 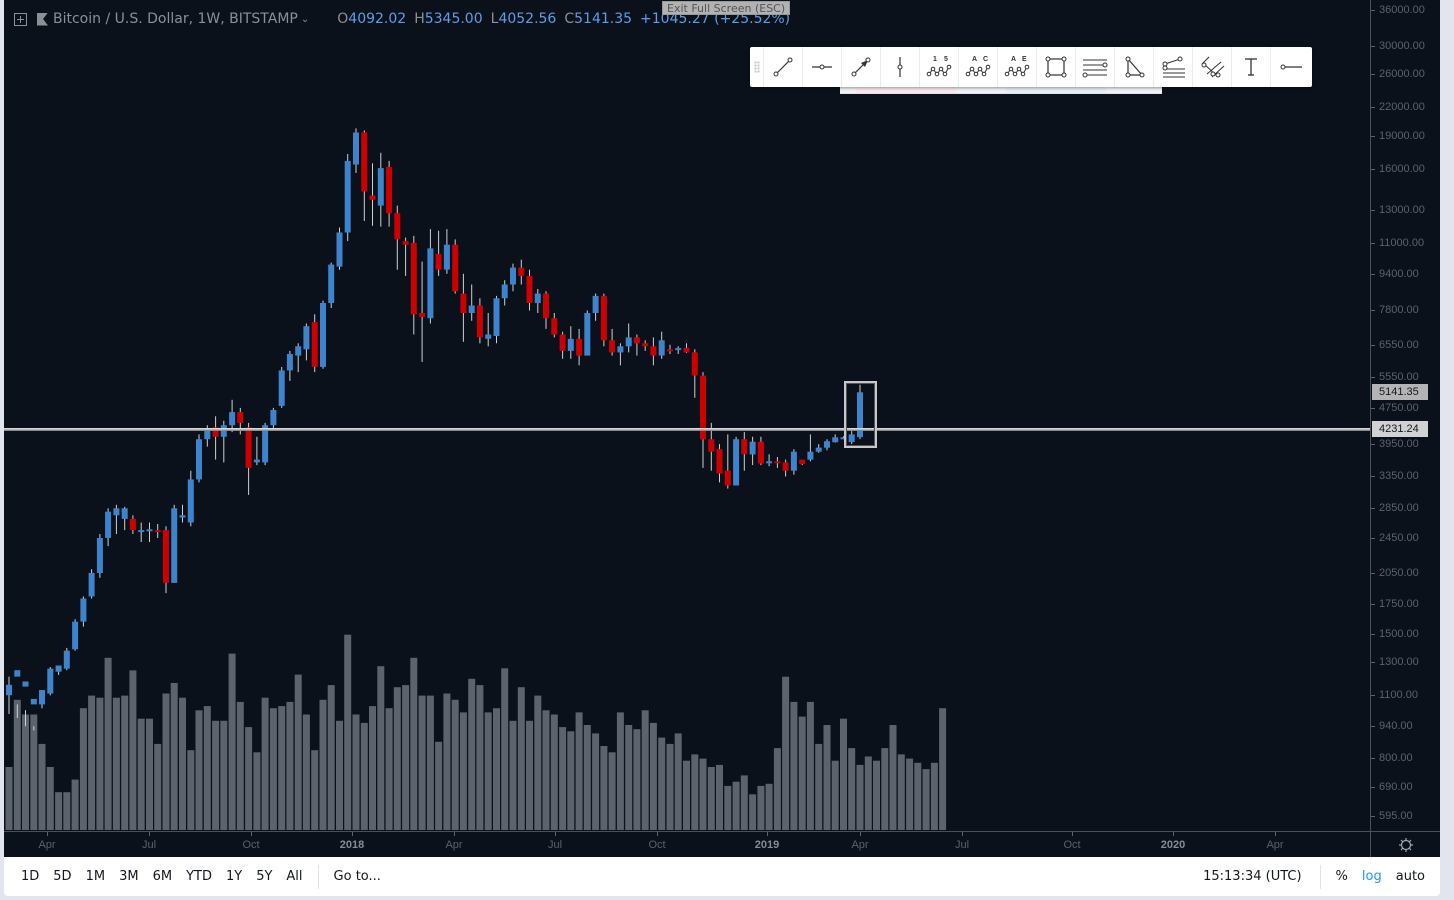 I want to click on drag-handle, so click(x=757, y=67).